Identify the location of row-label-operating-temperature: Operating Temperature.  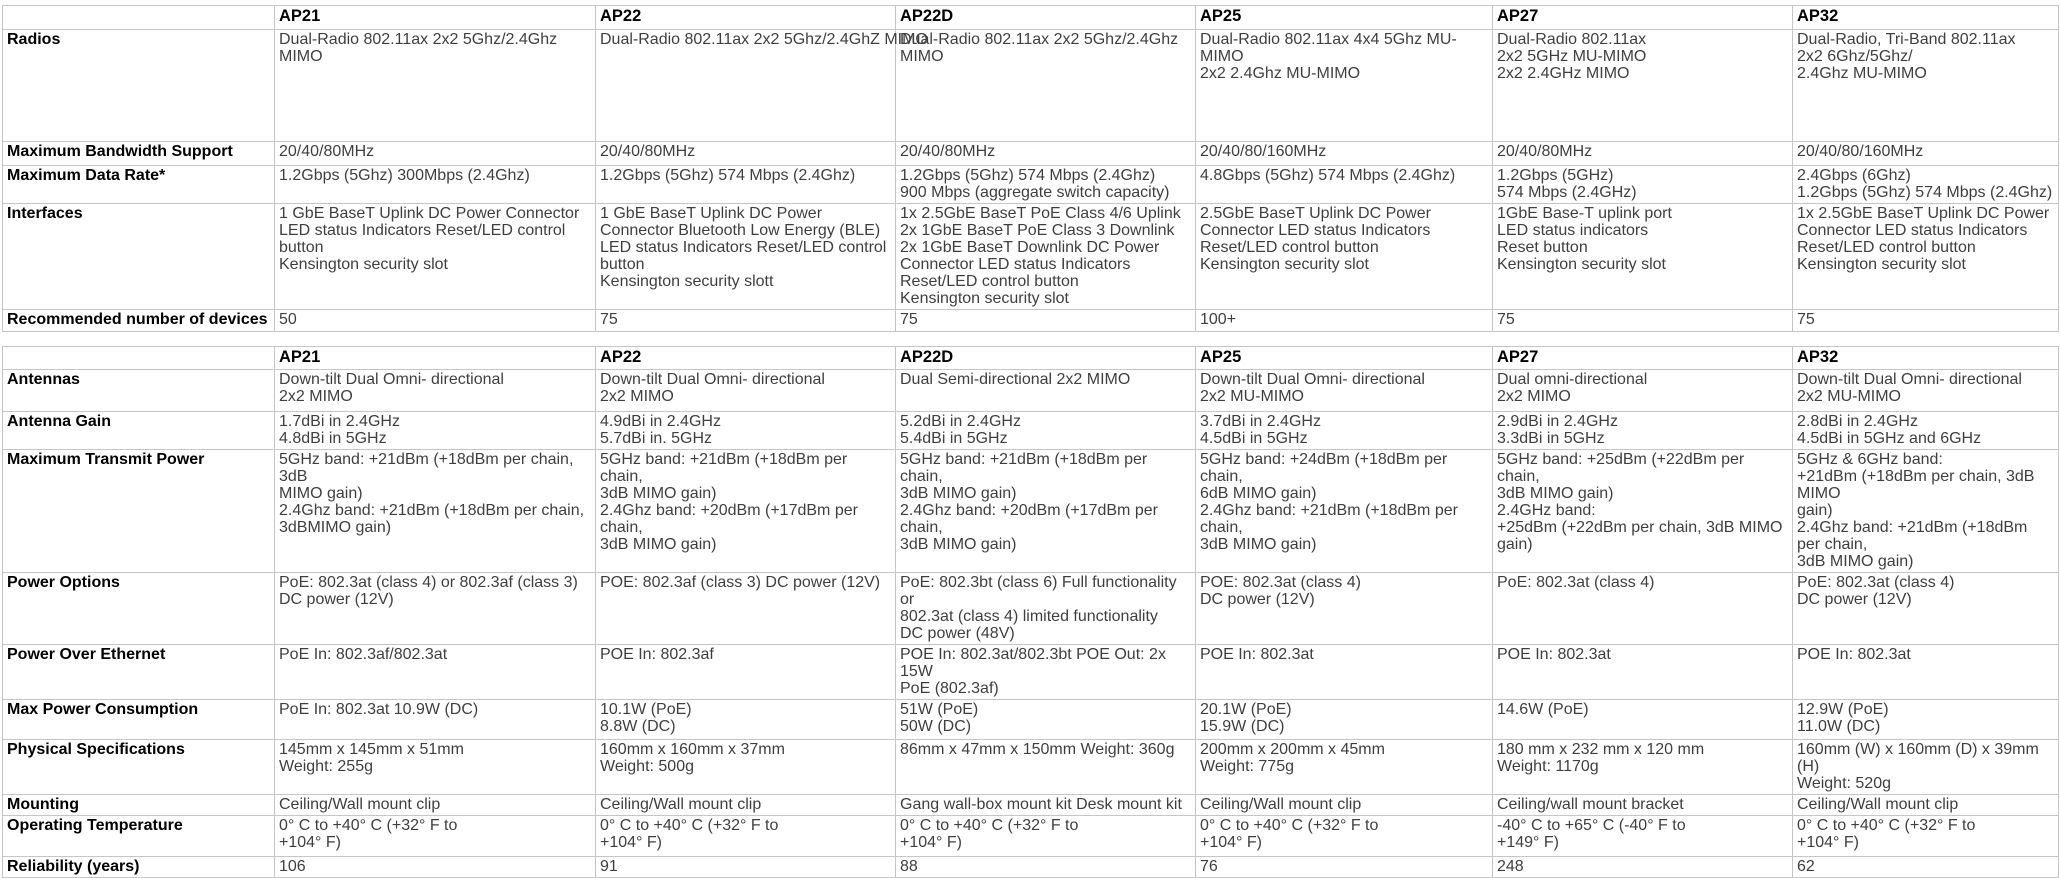
(138, 836).